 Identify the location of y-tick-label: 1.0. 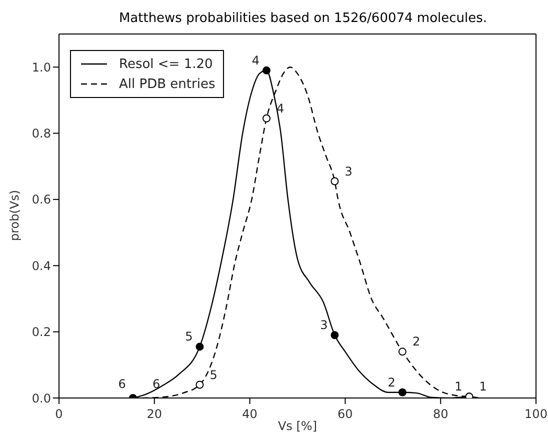
(41, 67).